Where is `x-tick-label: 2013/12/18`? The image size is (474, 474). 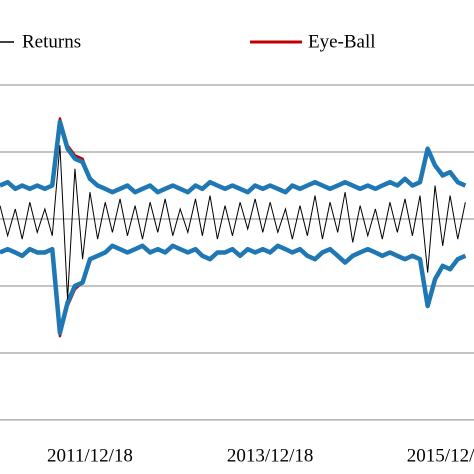
x-tick-label: 2013/12/18 is located at coordinates (270, 455).